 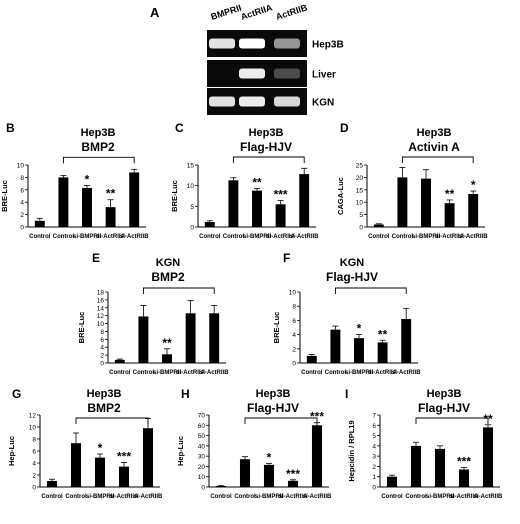 What do you see at coordinates (281, 195) in the screenshot?
I see `significance-label: ***` at bounding box center [281, 195].